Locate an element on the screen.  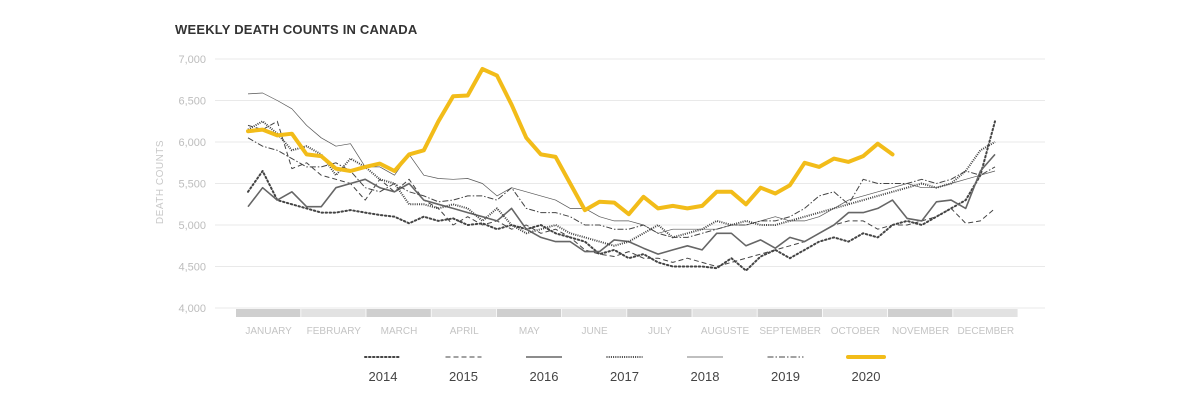
y-tick-label: 4,000 is located at coordinates (192, 309).